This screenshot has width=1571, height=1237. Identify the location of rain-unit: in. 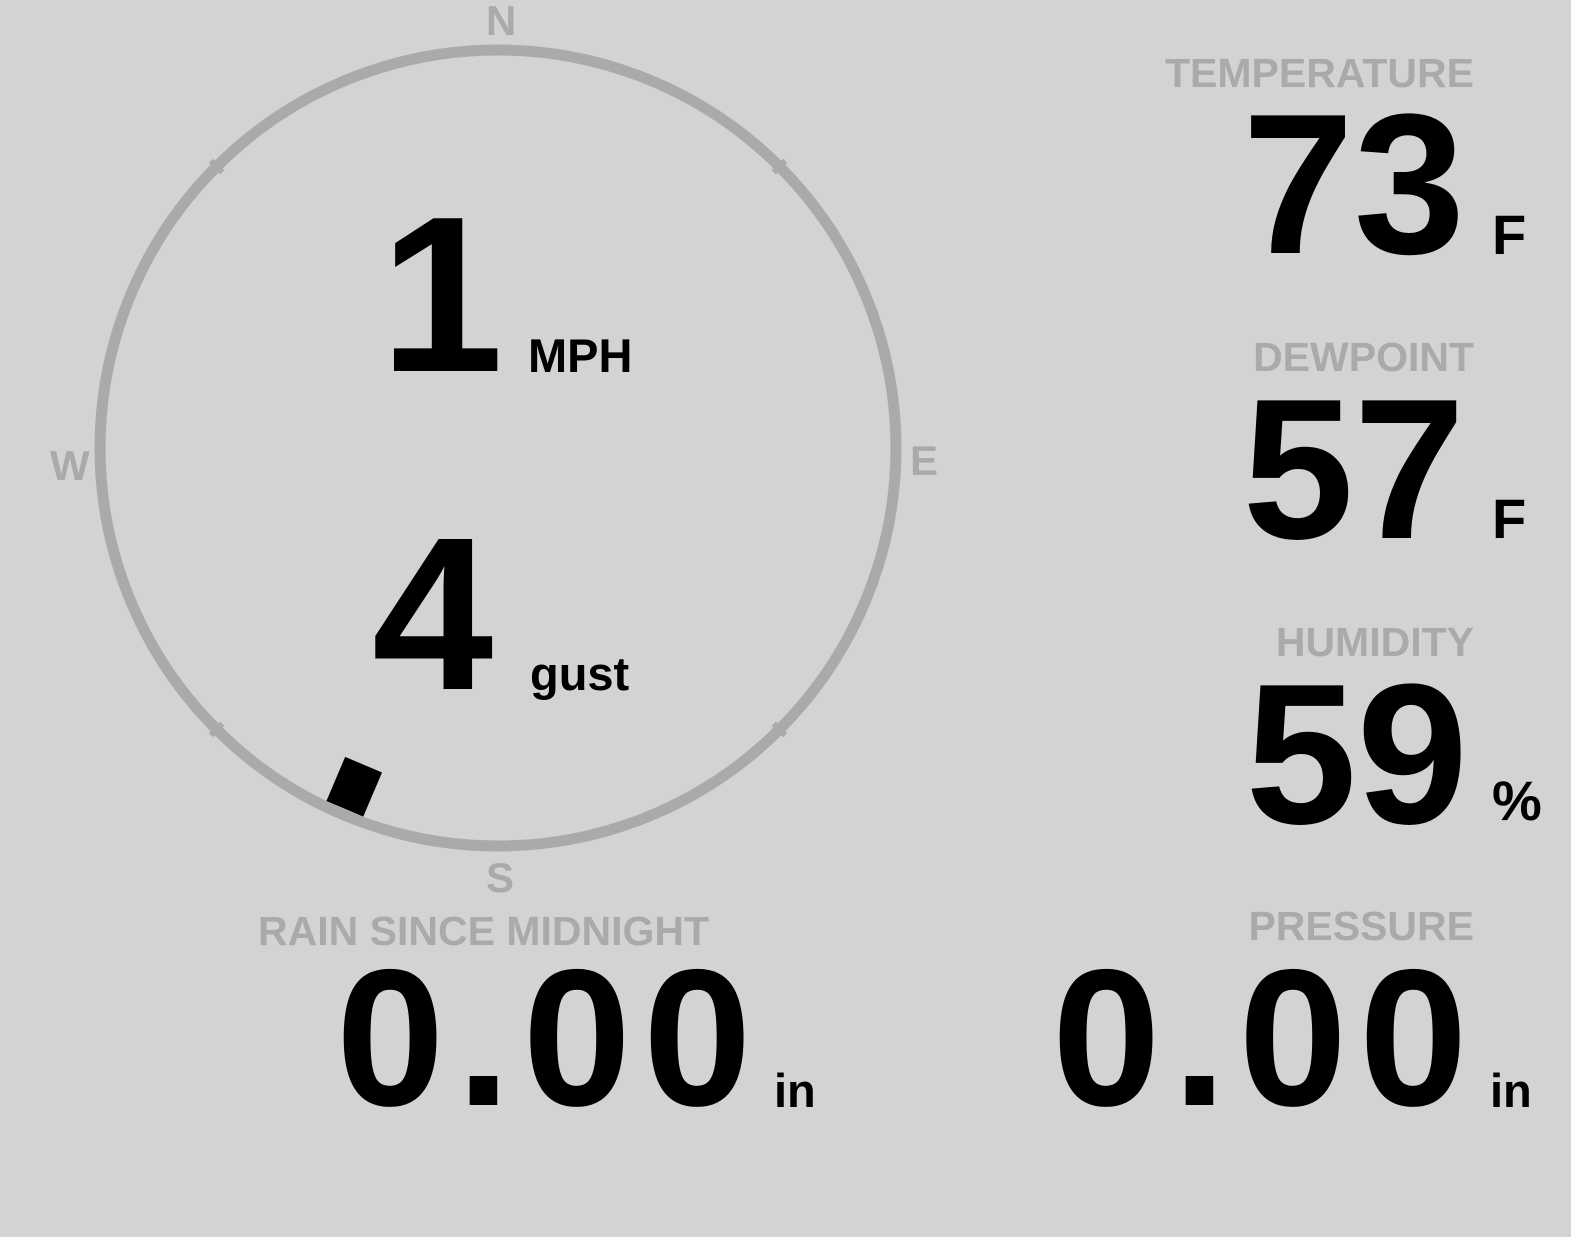
(795, 1090).